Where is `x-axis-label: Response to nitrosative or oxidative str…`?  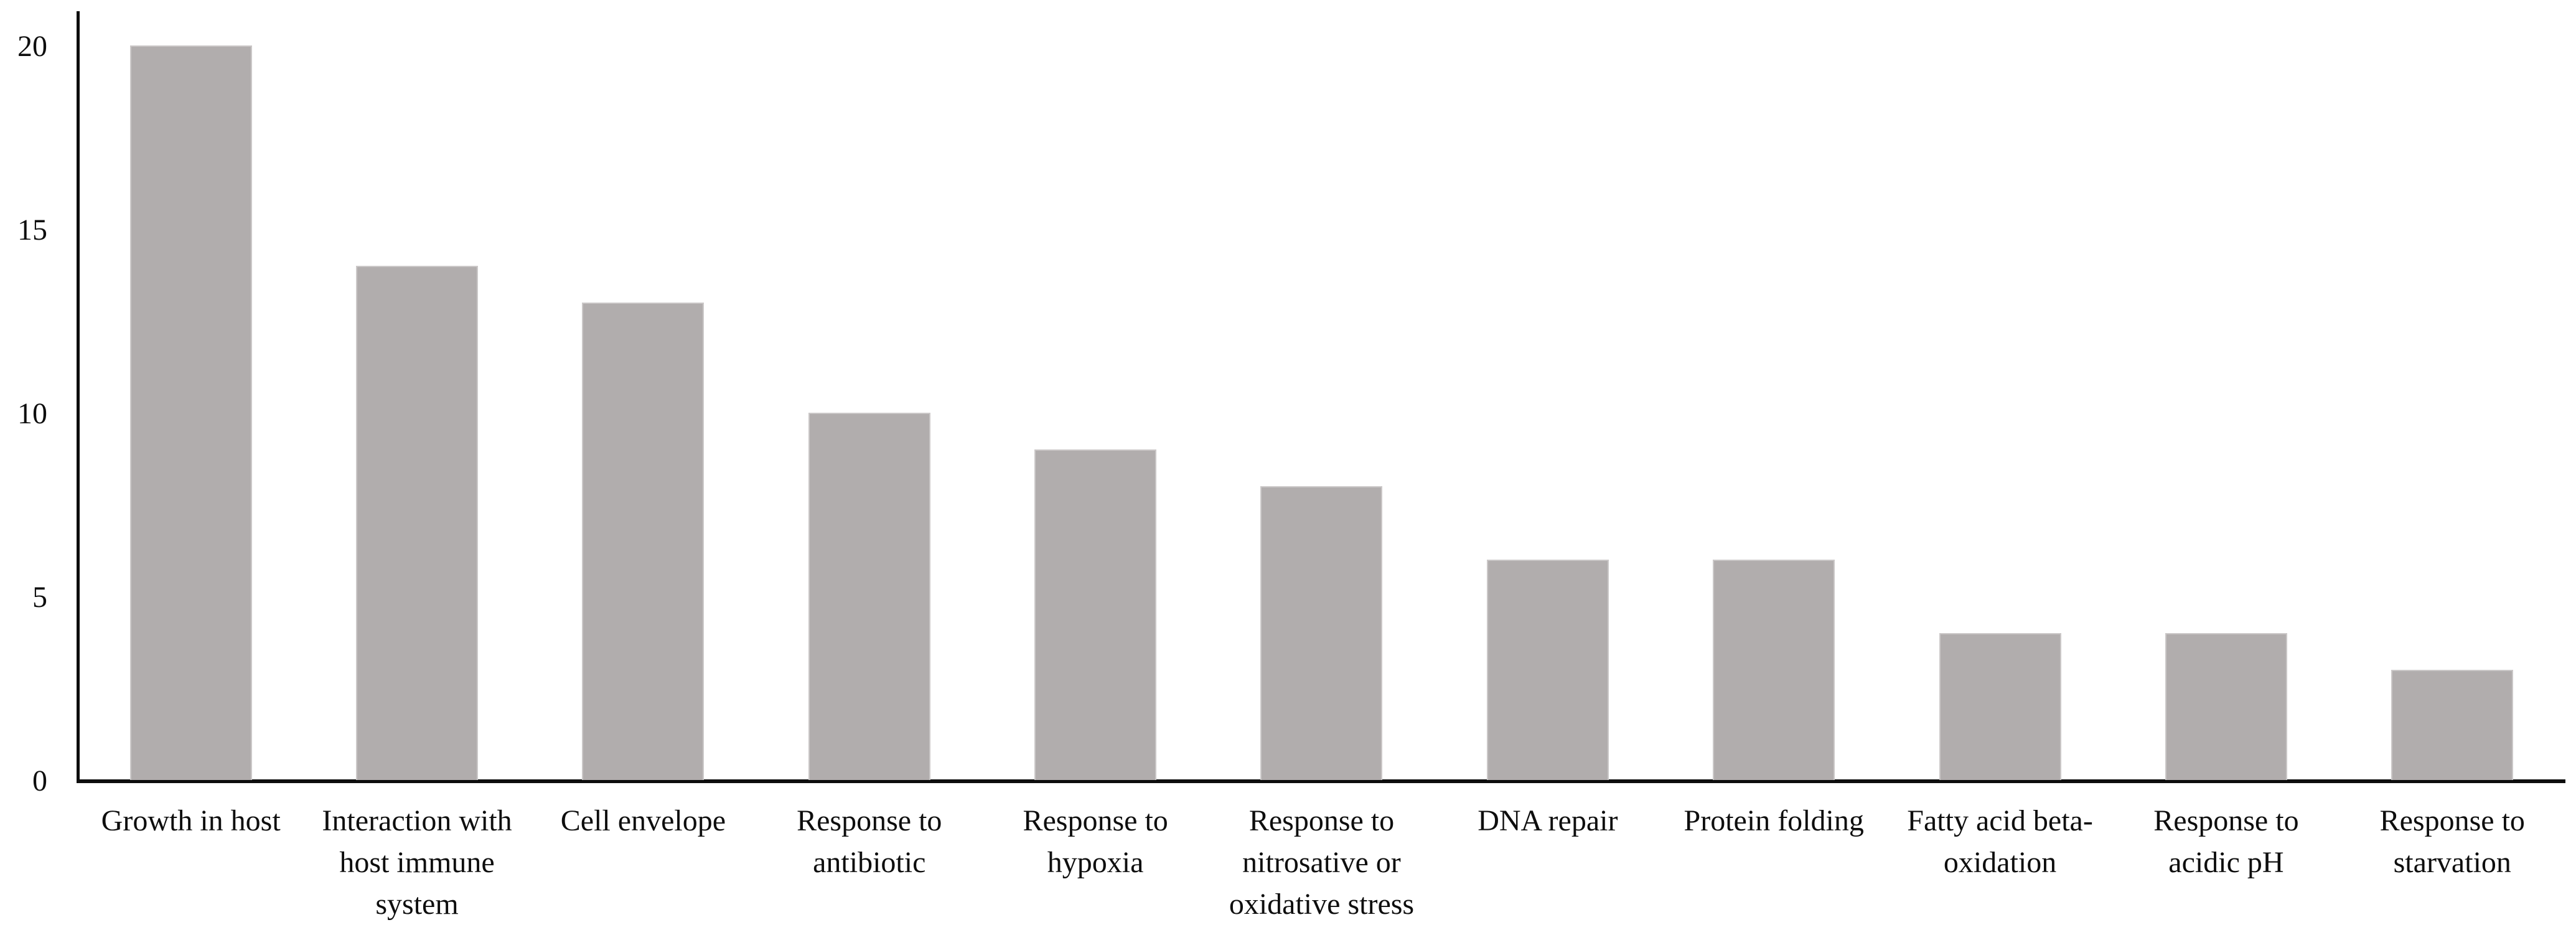
x-axis-label: Response to nitrosative or oxidative str… is located at coordinates (1322, 862).